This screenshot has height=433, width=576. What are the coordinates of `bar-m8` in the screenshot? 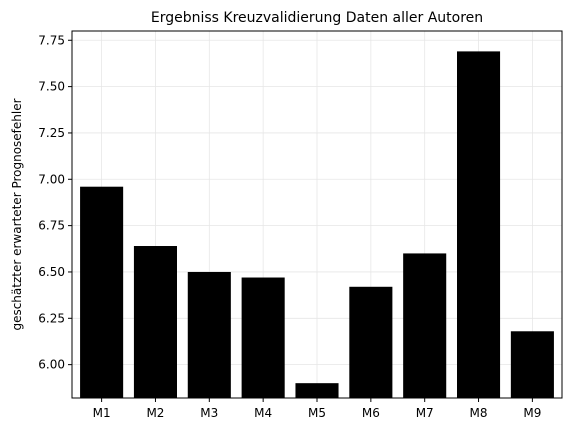 It's located at (479, 225).